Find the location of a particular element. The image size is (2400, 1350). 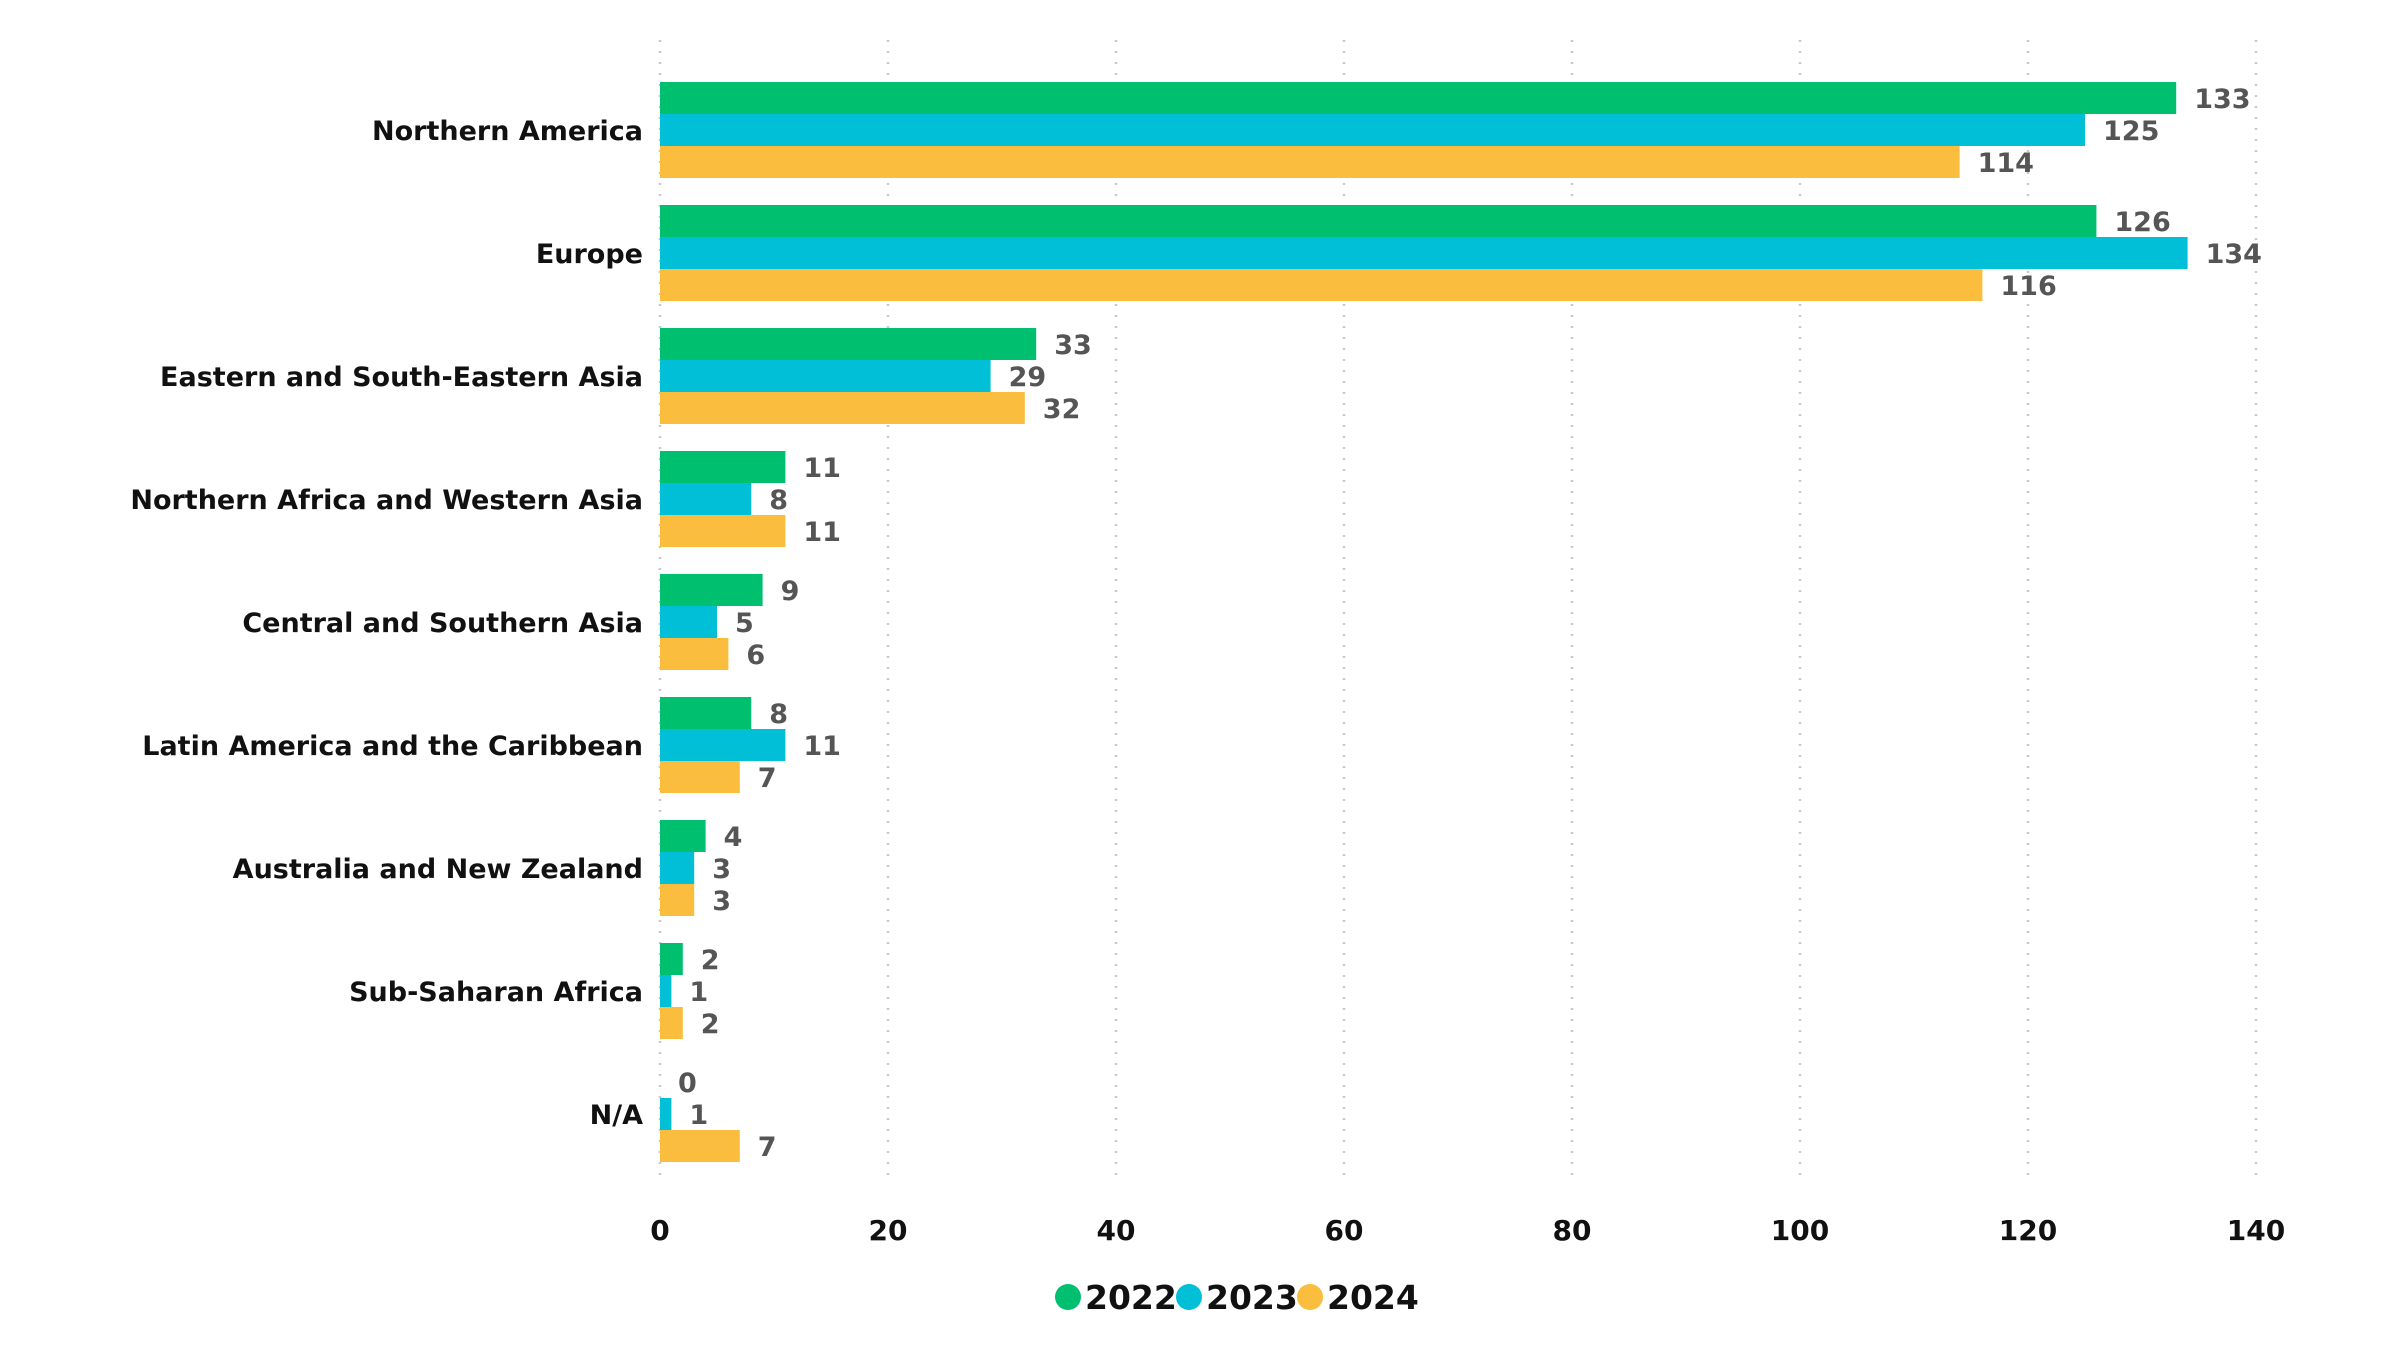

data-label: 9 is located at coordinates (790, 591).